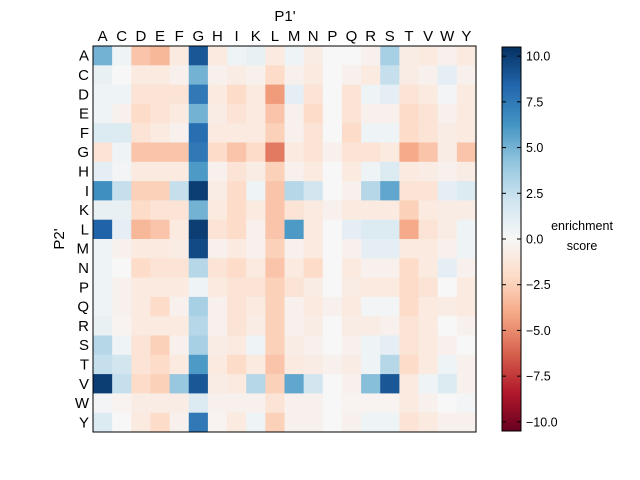 The width and height of the screenshot is (640, 480). I want to click on heatmap-cell-M-I, so click(237, 249).